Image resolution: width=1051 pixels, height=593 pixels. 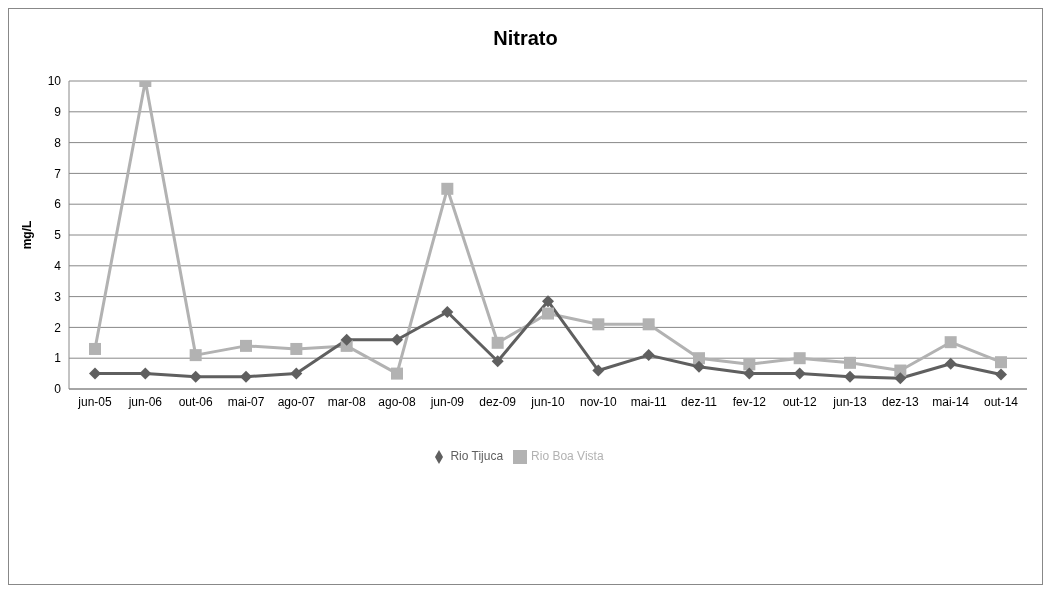 I want to click on x-tick-label: dez-13, so click(x=900, y=401).